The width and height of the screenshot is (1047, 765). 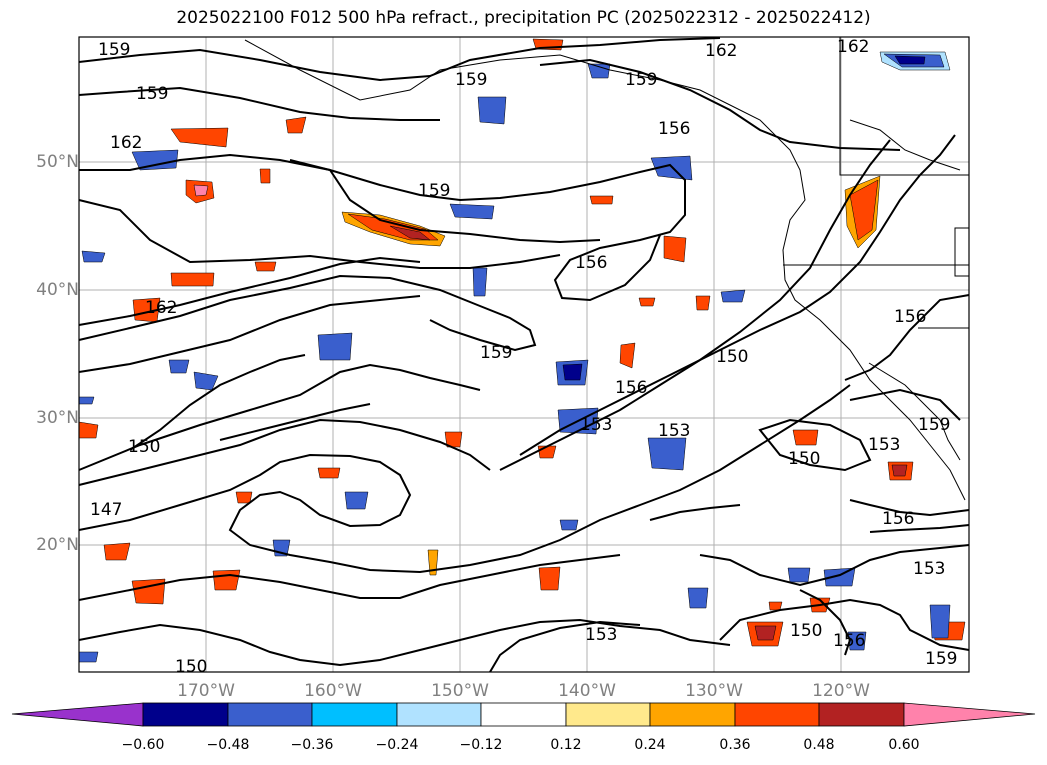 I want to click on colorbar, so click(x=523, y=714).